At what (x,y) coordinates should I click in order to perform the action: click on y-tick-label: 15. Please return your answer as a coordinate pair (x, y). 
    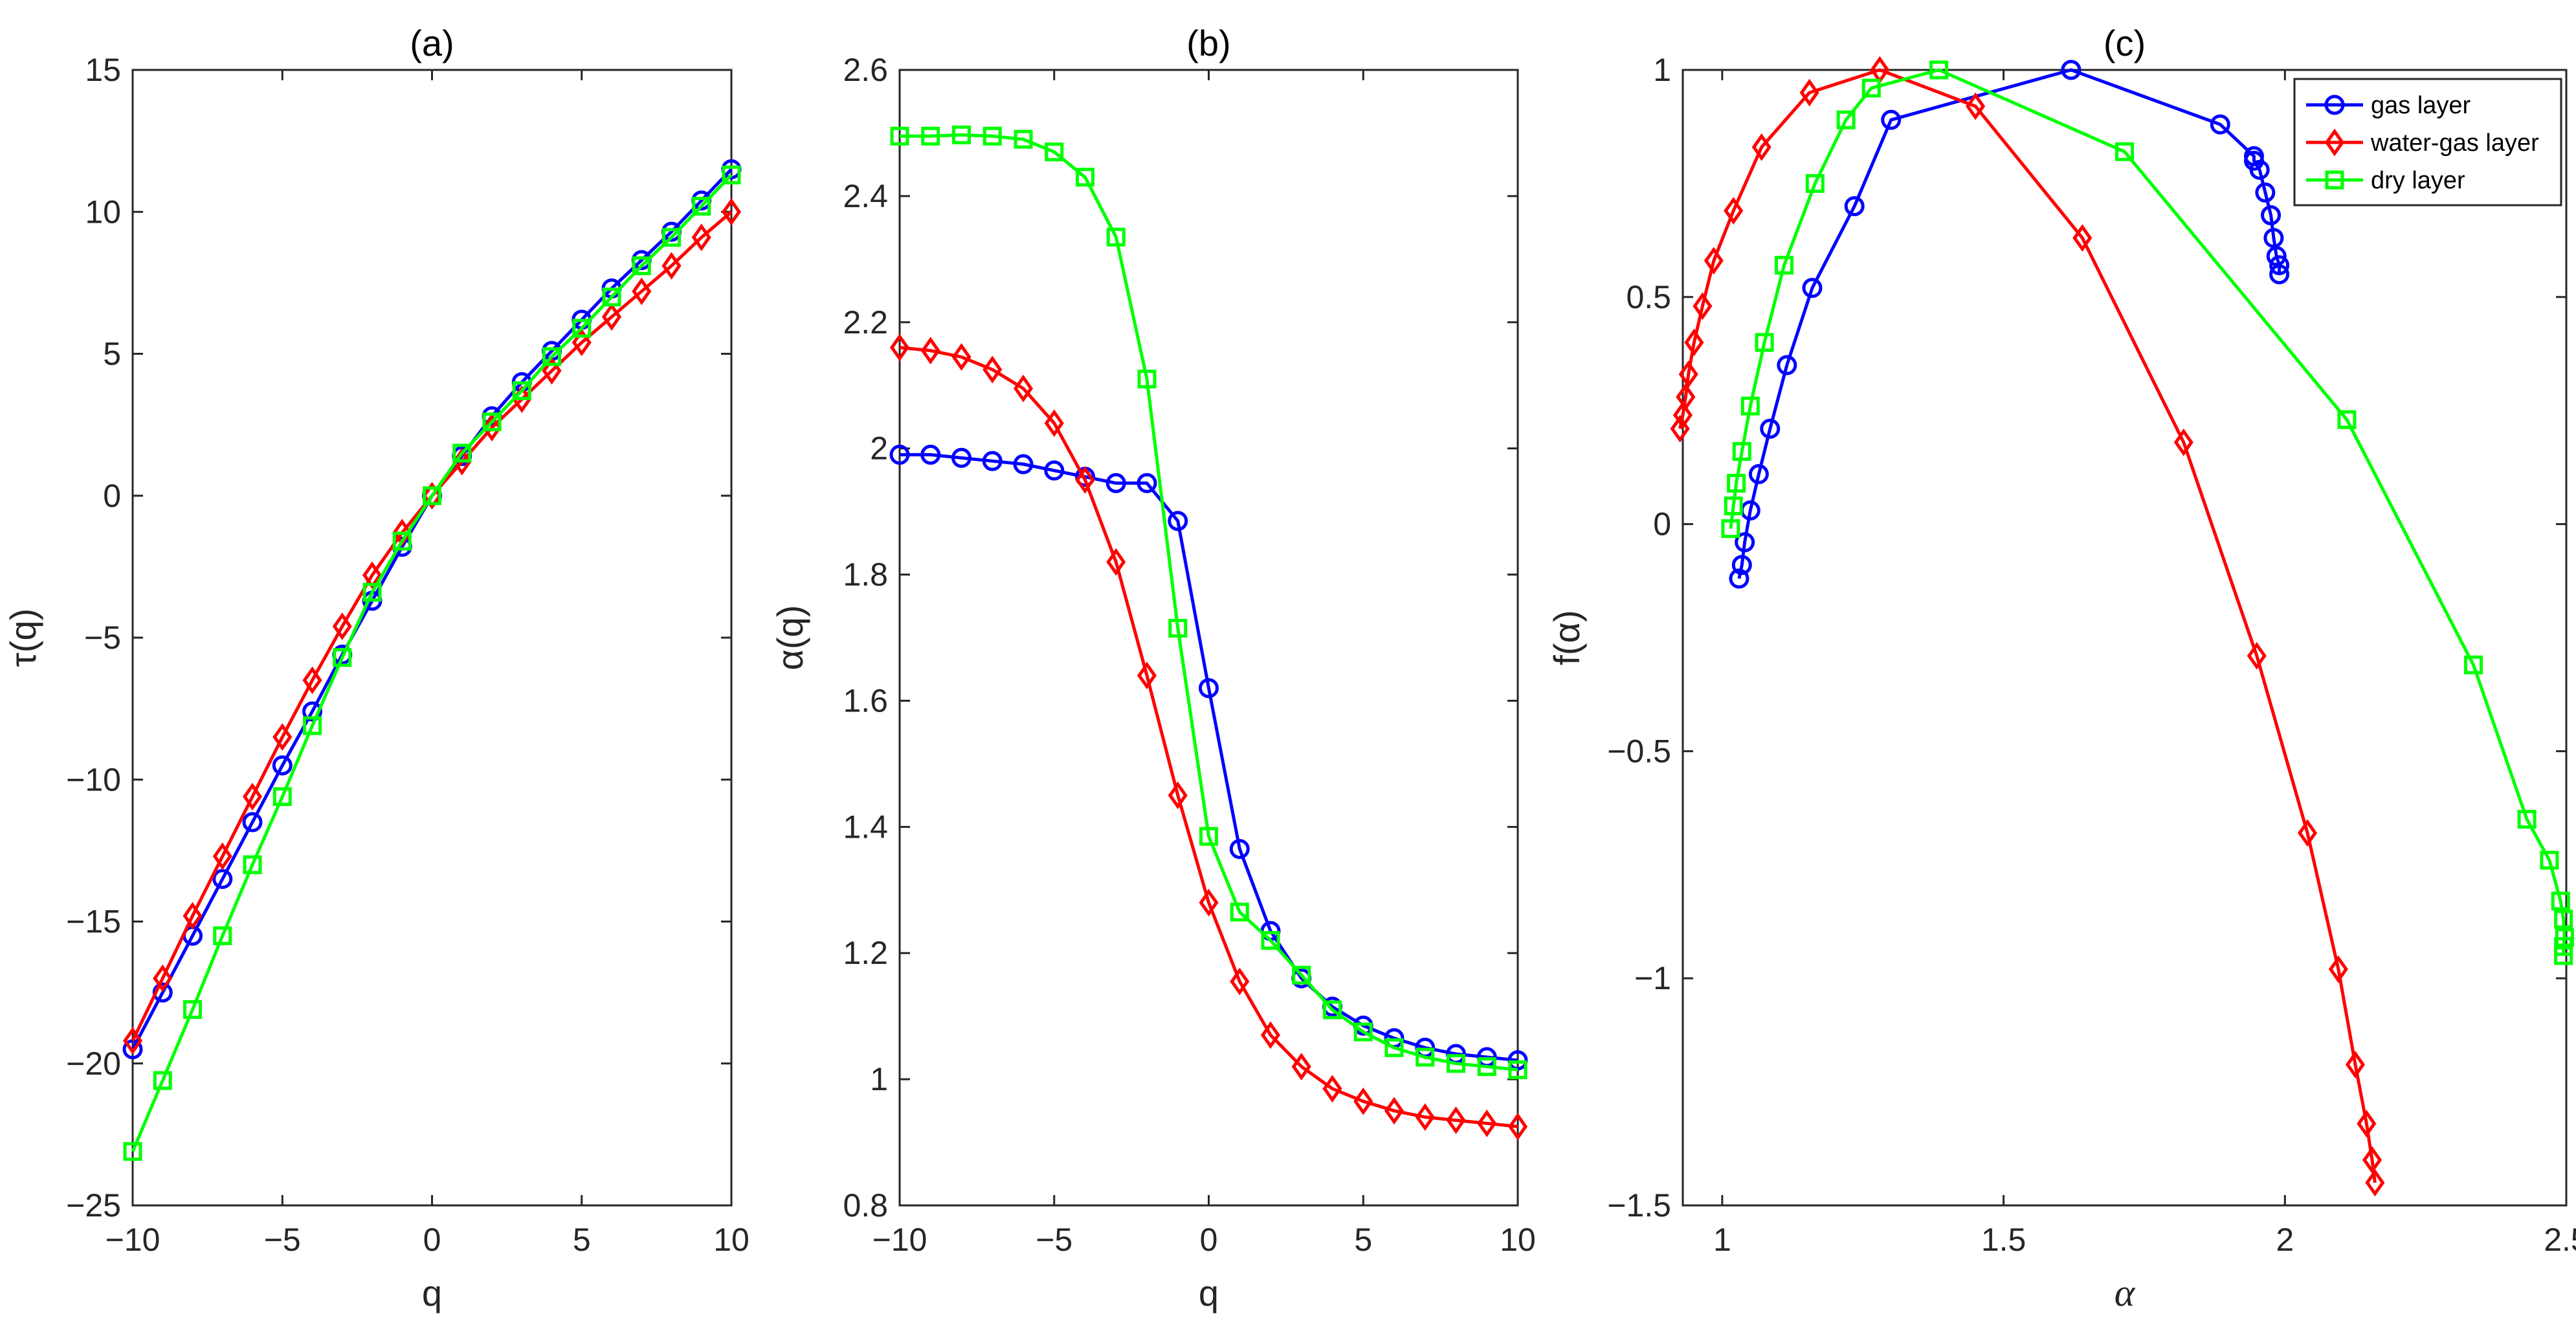
    Looking at the image, I should click on (103, 70).